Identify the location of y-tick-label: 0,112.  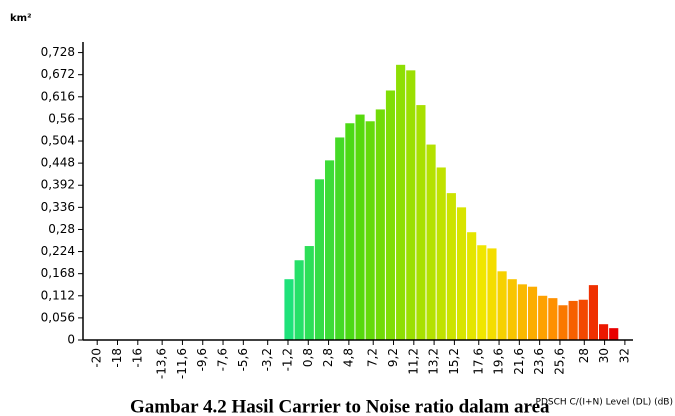
(58, 295).